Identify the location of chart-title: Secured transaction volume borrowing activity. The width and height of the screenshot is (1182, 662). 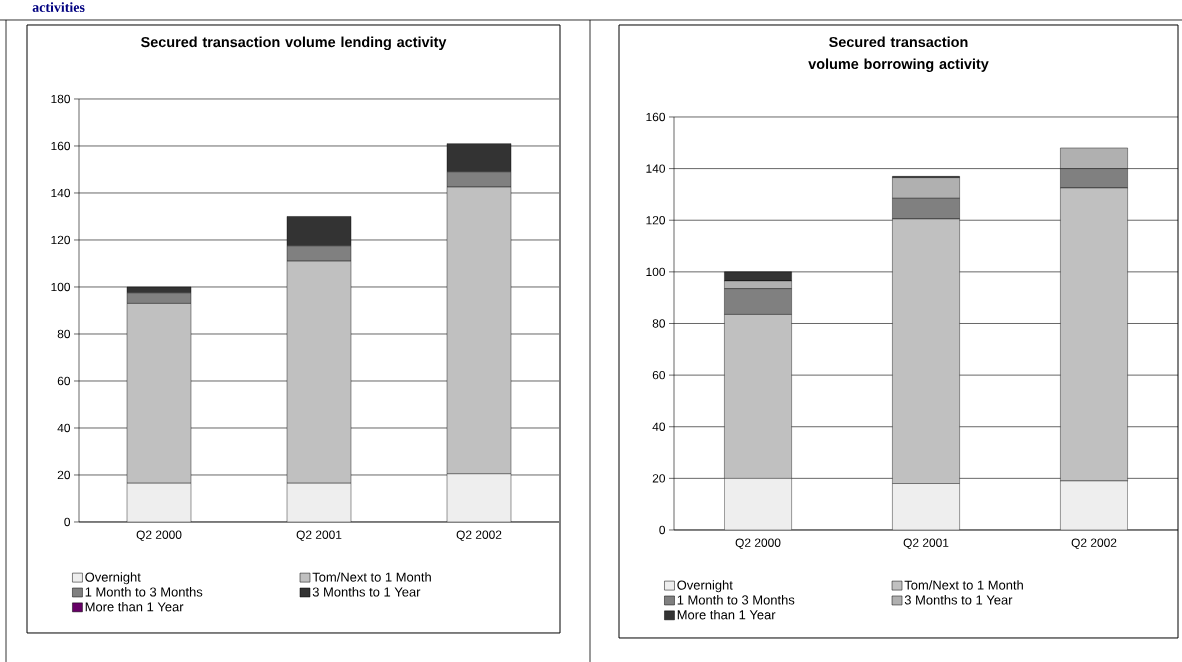
(898, 54).